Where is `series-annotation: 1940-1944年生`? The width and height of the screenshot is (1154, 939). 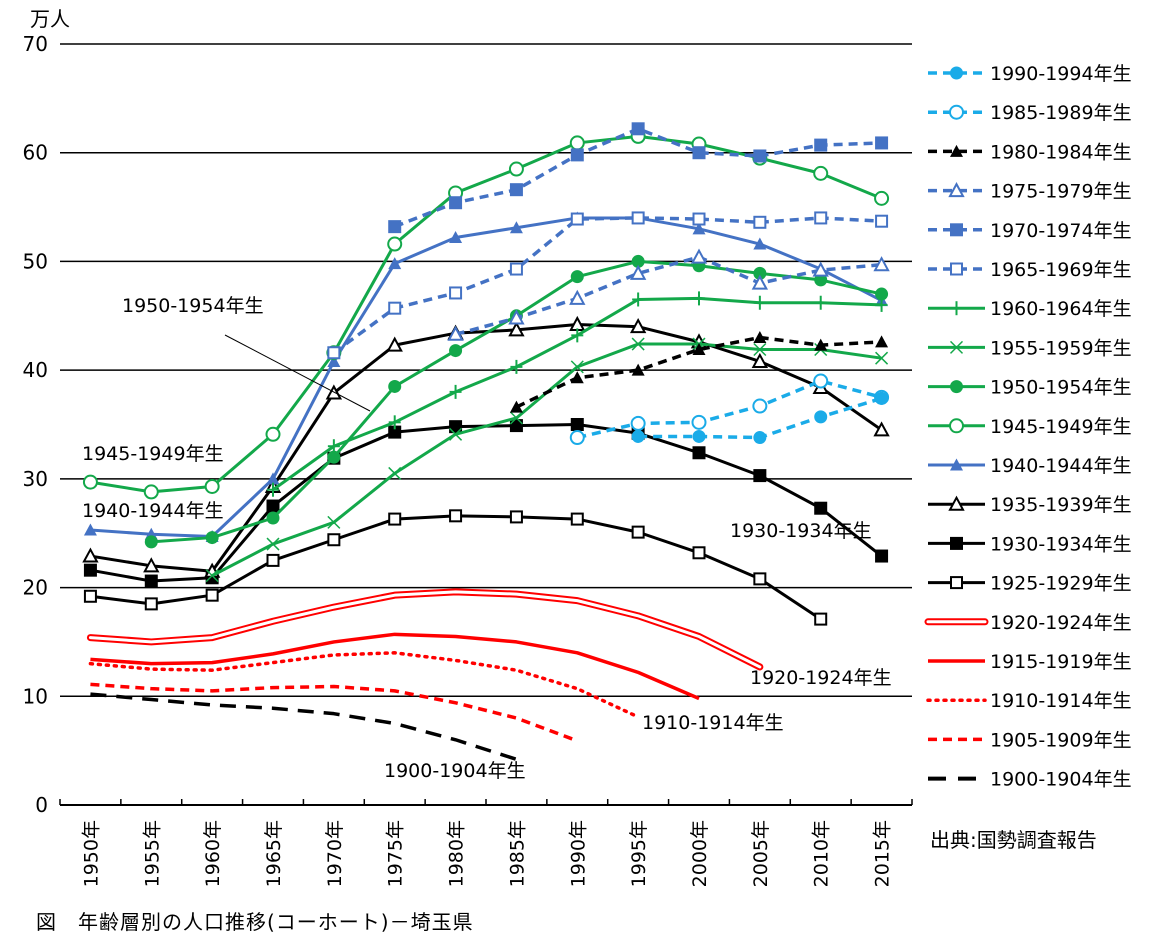 series-annotation: 1940-1944年生 is located at coordinates (153, 511).